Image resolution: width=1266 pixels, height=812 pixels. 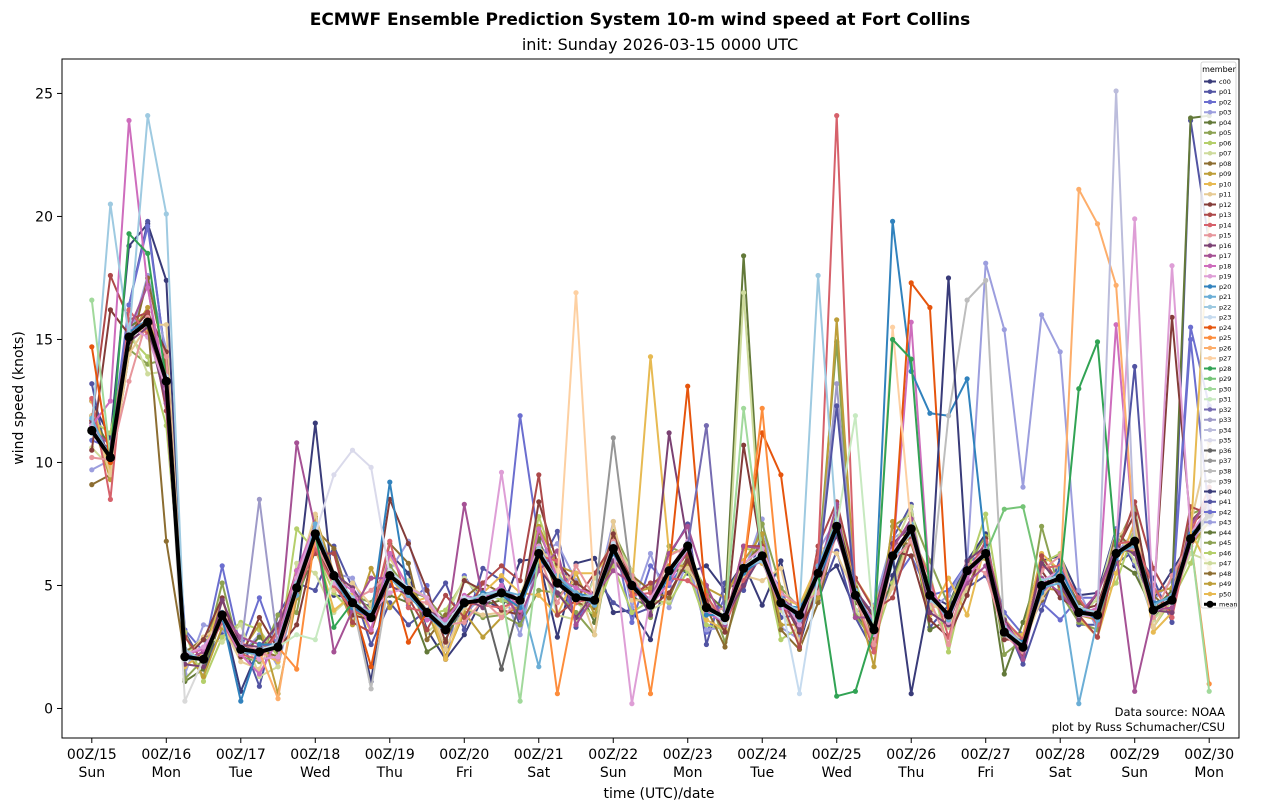 I want to click on legend-entry-p16: p16, so click(x=1217, y=246).